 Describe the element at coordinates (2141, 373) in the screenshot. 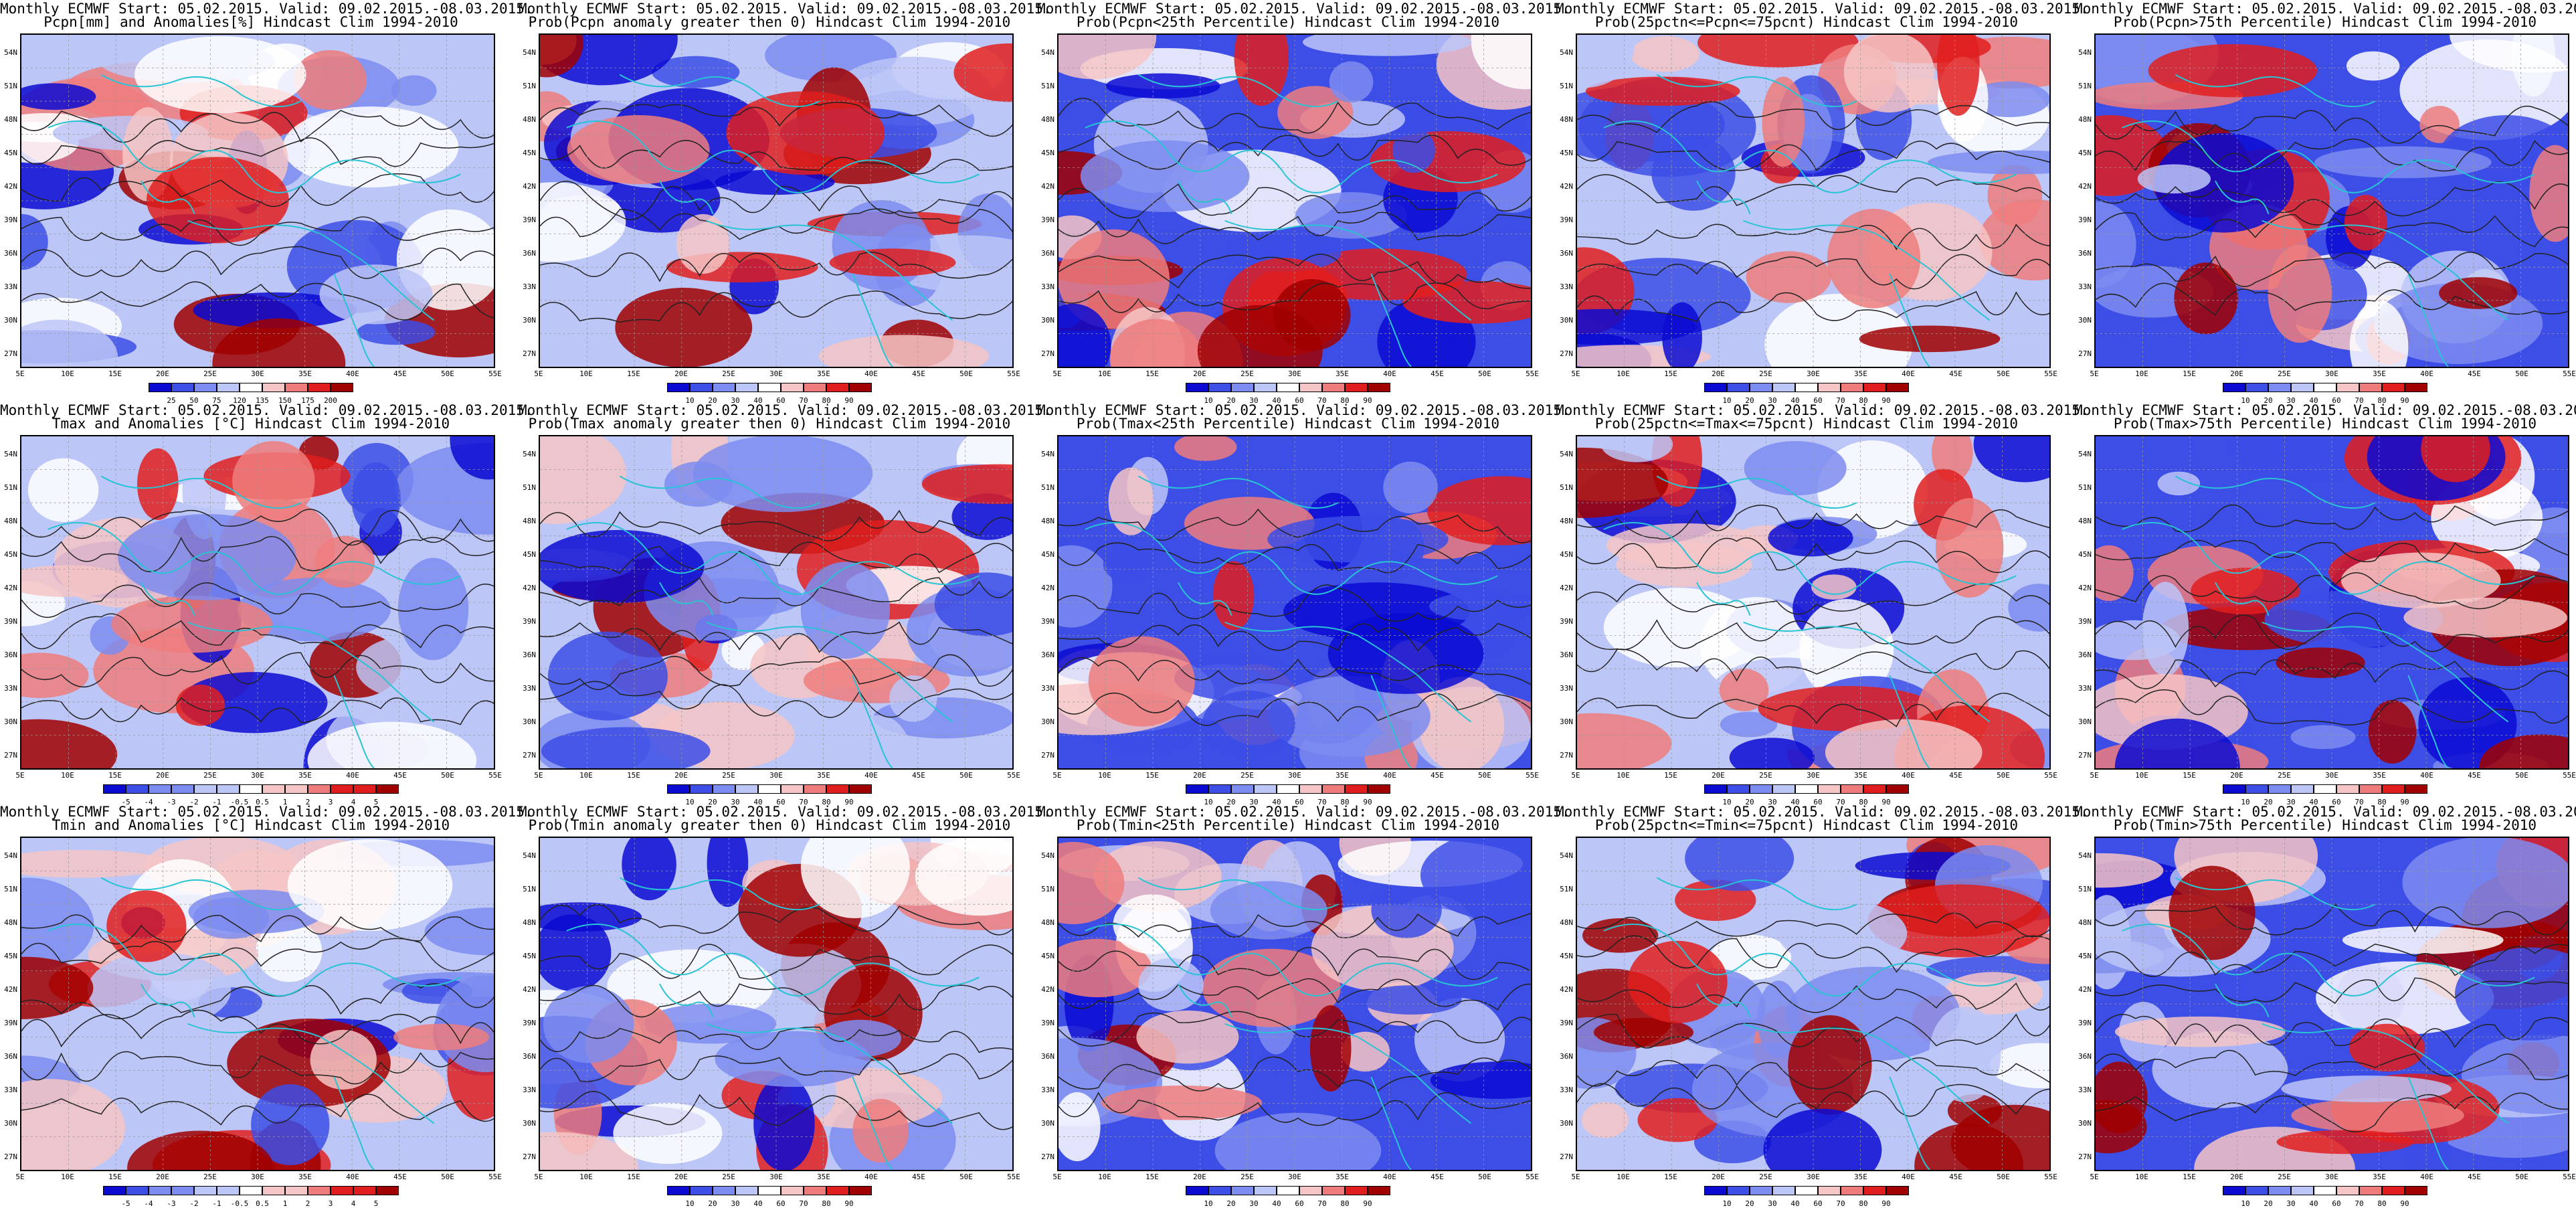

I see `lon-label: 10E` at that location.